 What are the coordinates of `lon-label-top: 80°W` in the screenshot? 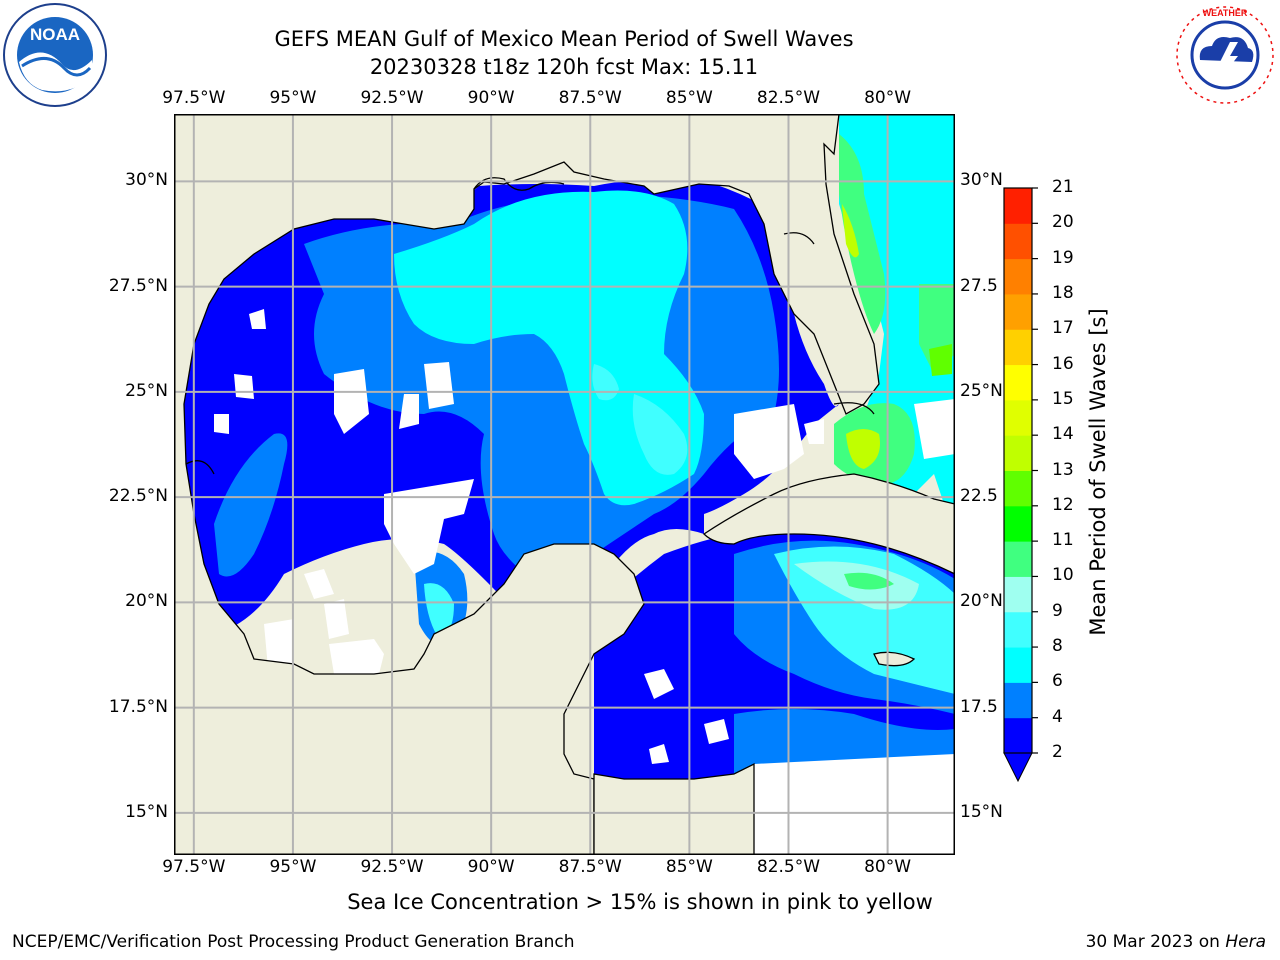 It's located at (888, 98).